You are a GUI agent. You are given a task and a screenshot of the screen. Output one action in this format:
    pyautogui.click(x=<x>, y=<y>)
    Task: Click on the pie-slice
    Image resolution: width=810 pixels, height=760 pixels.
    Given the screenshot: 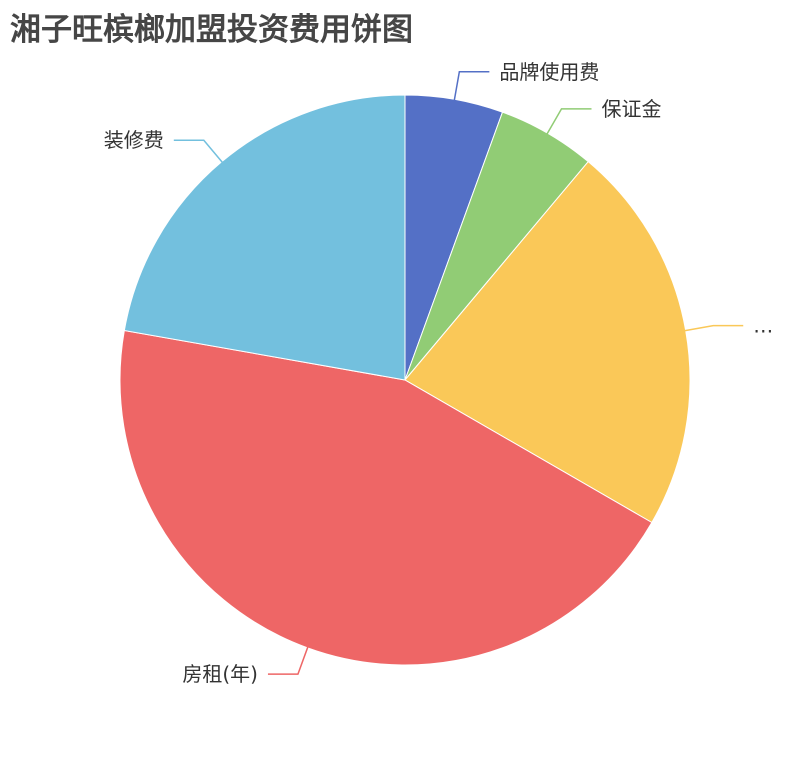 What is the action you would take?
    pyautogui.click(x=264, y=237)
    